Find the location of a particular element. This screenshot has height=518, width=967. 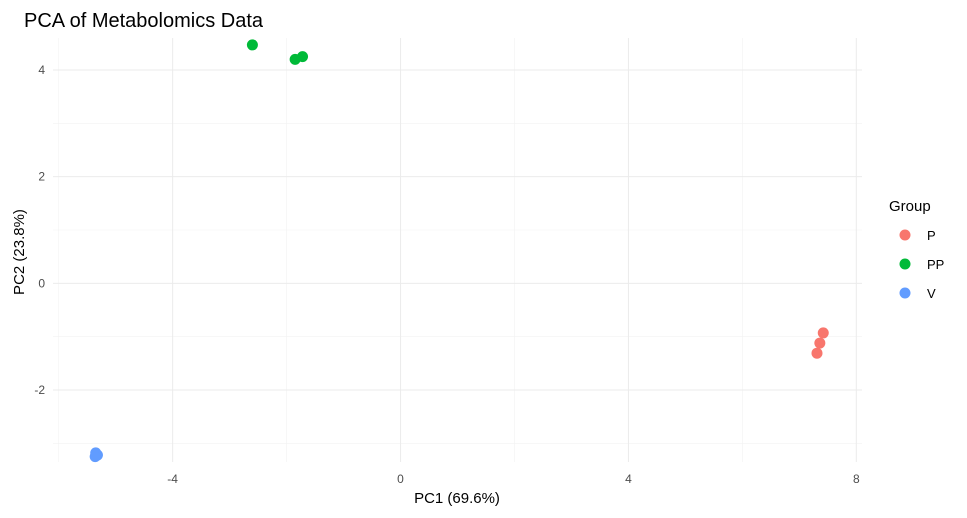

chart-title: PCA of Metabolomics Data is located at coordinates (144, 21).